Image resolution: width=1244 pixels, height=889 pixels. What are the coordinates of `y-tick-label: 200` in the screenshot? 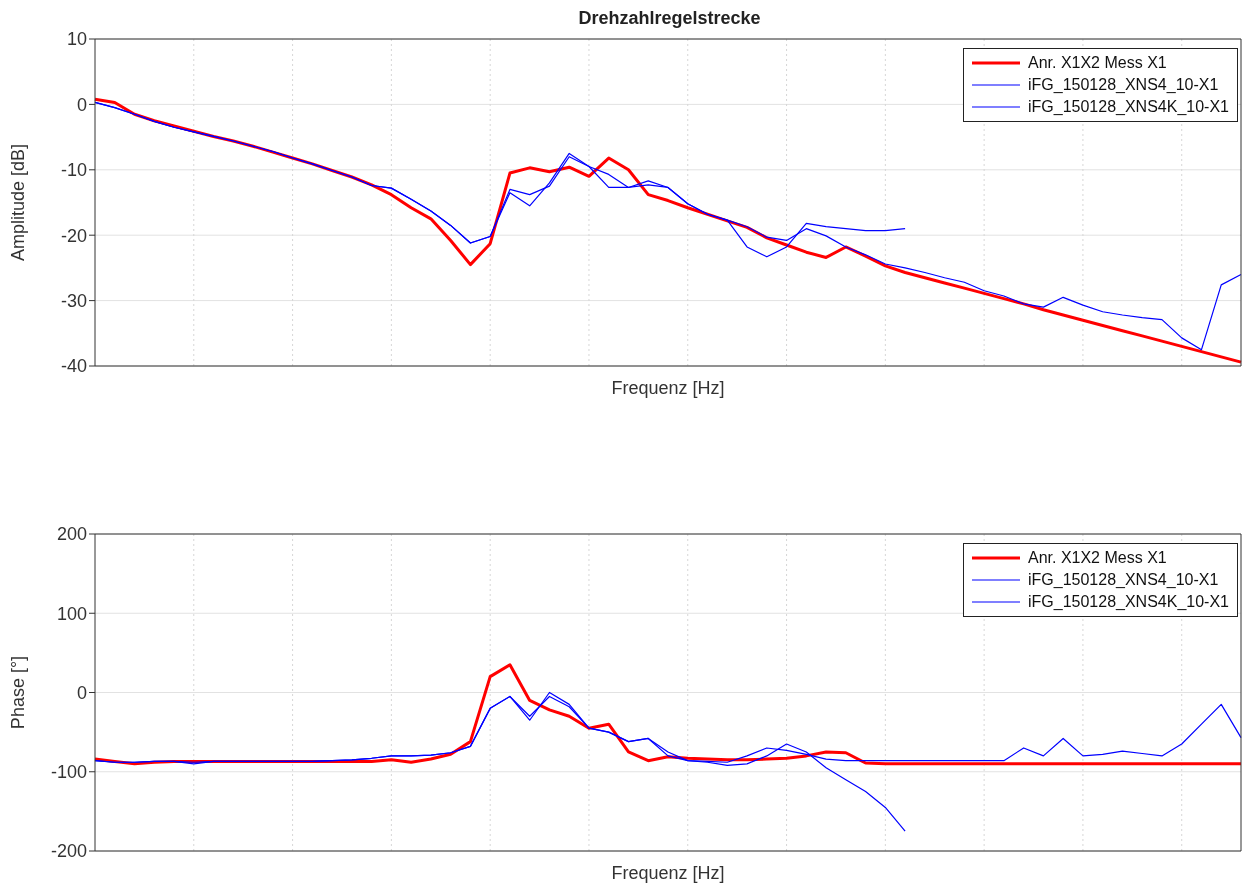 It's located at (71, 534).